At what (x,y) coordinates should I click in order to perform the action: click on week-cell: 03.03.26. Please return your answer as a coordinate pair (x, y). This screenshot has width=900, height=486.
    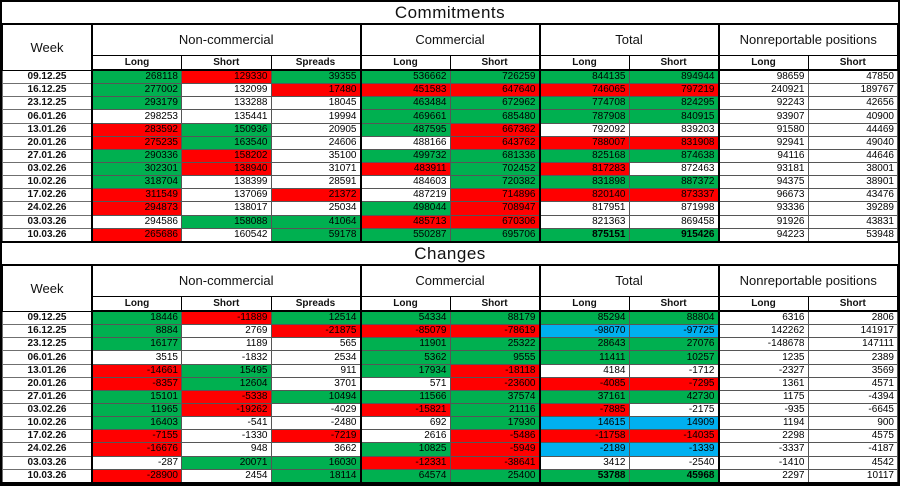
    Looking at the image, I should click on (47, 221).